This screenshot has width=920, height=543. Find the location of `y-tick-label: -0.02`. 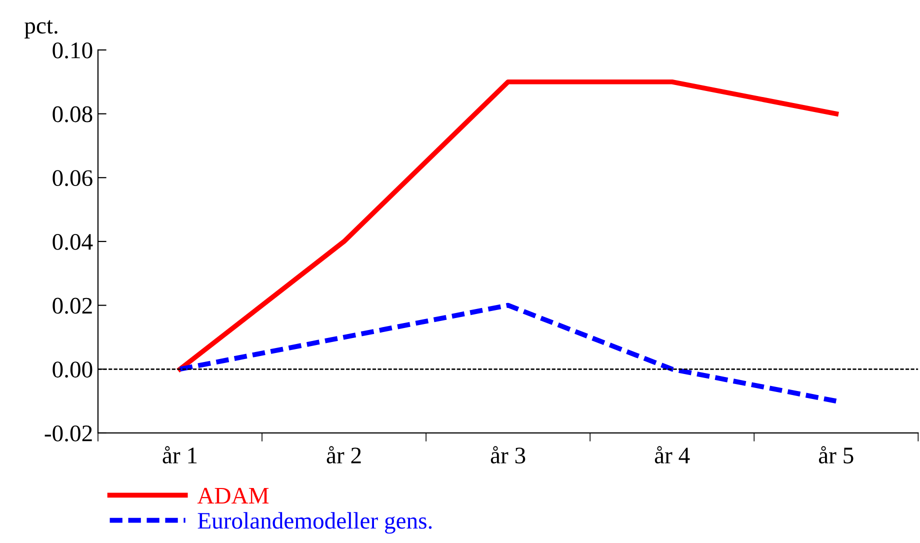

y-tick-label: -0.02 is located at coordinates (68, 433).